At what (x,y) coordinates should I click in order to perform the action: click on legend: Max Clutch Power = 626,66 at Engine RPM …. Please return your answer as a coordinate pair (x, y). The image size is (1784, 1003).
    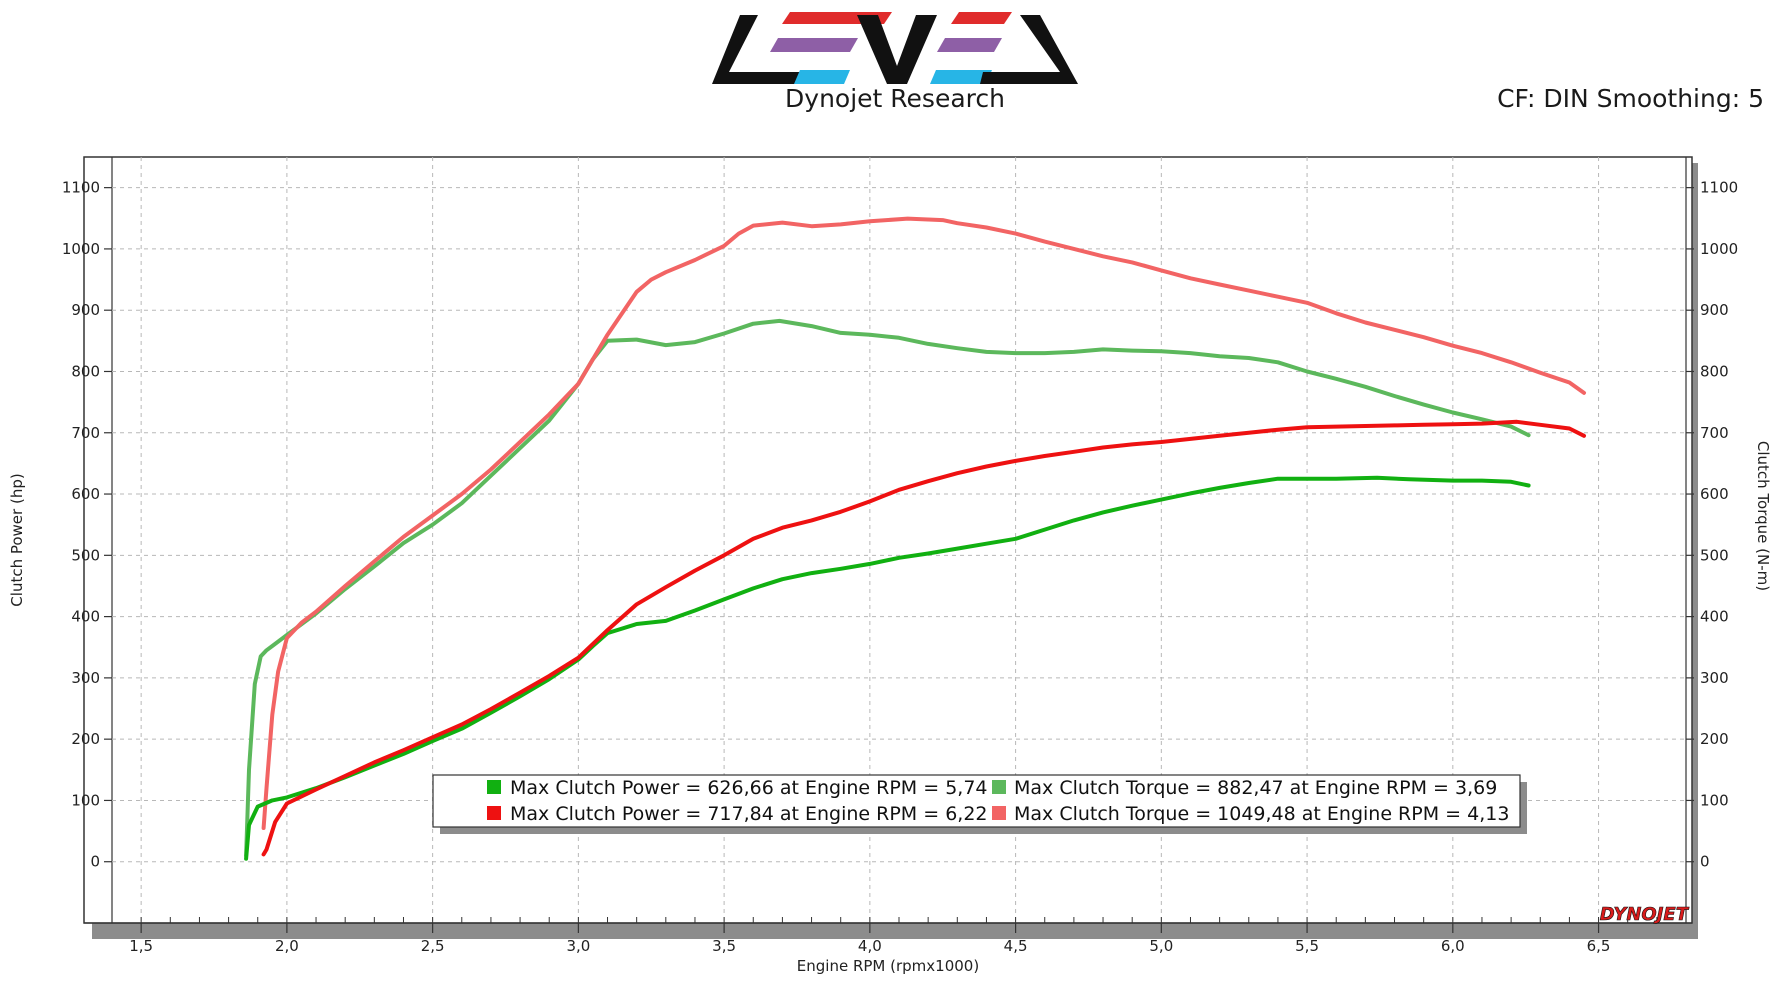
    Looking at the image, I should click on (979, 804).